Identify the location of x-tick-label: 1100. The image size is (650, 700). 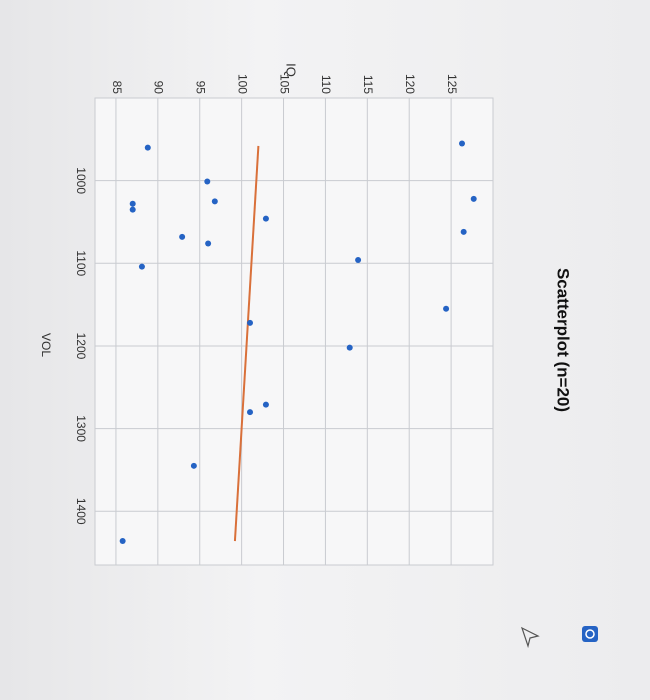
(81, 263).